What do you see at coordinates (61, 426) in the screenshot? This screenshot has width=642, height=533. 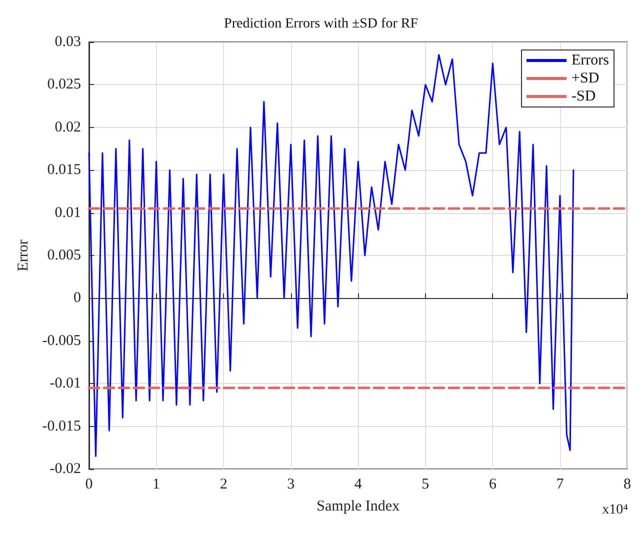 I see `y-tick-label: -0.015` at bounding box center [61, 426].